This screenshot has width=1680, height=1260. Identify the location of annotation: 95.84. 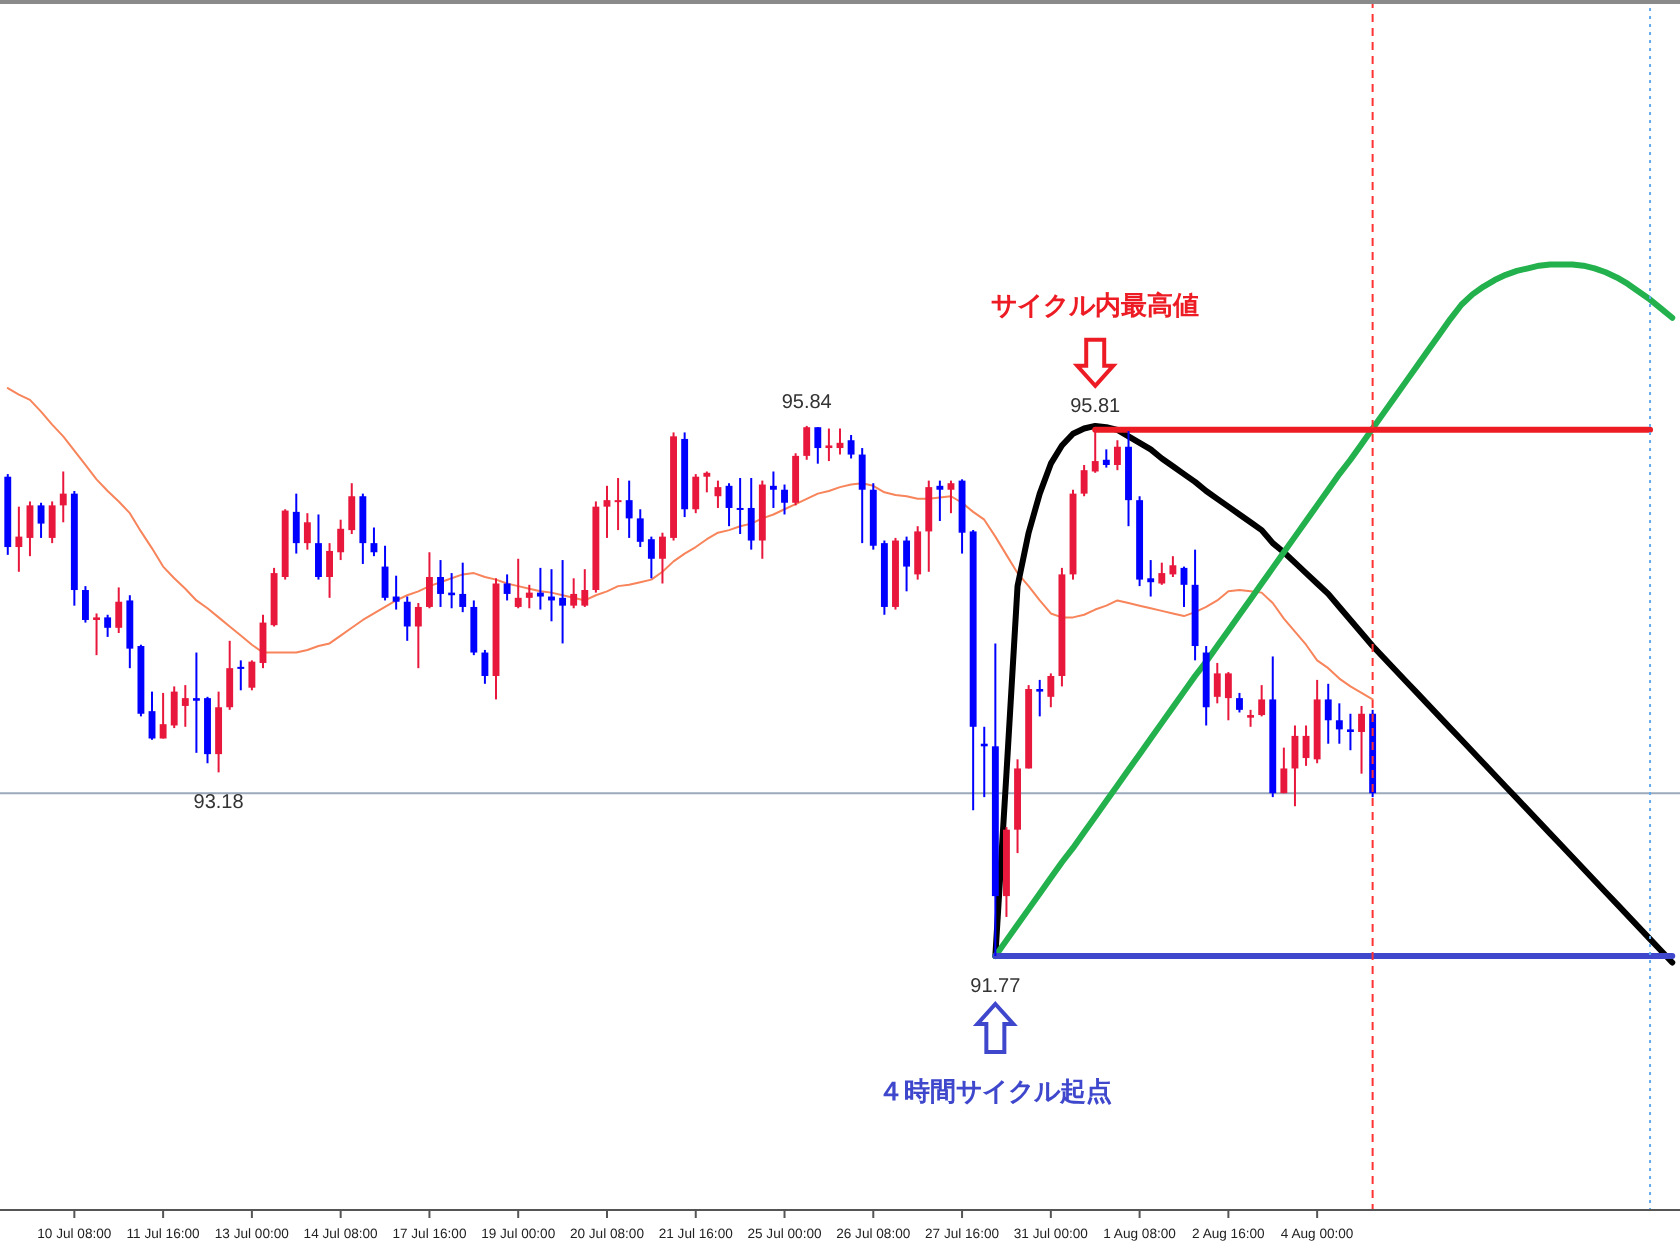
(807, 402).